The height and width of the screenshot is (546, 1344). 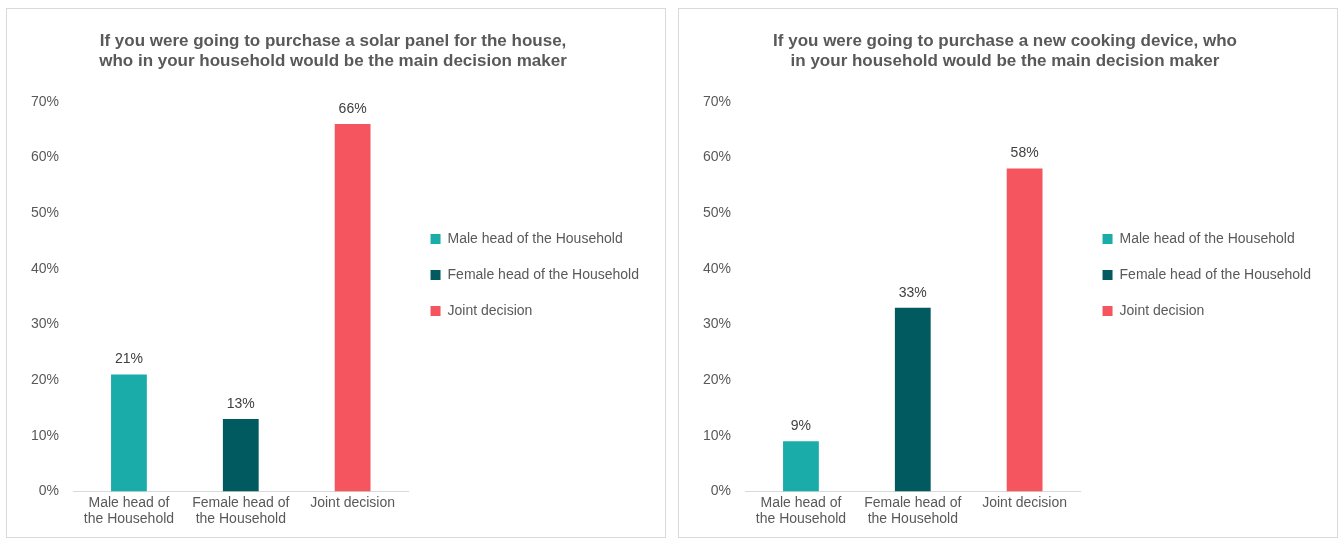 I want to click on chart-title: If you were going to purchase a new cooking device, who in your household would be the main decision maker, so click(x=1005, y=50).